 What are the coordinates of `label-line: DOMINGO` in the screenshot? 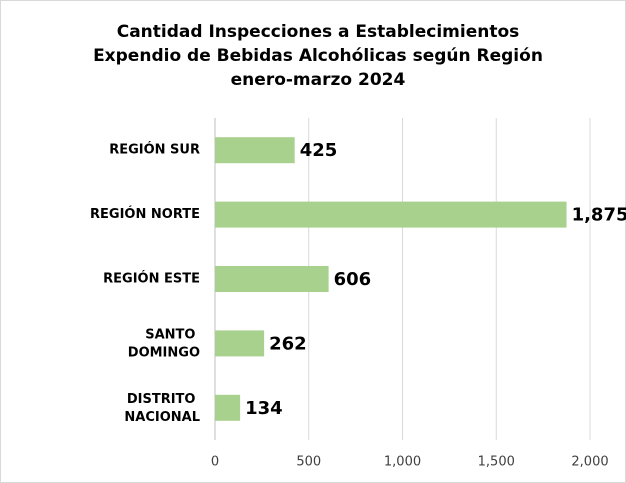 It's located at (164, 352).